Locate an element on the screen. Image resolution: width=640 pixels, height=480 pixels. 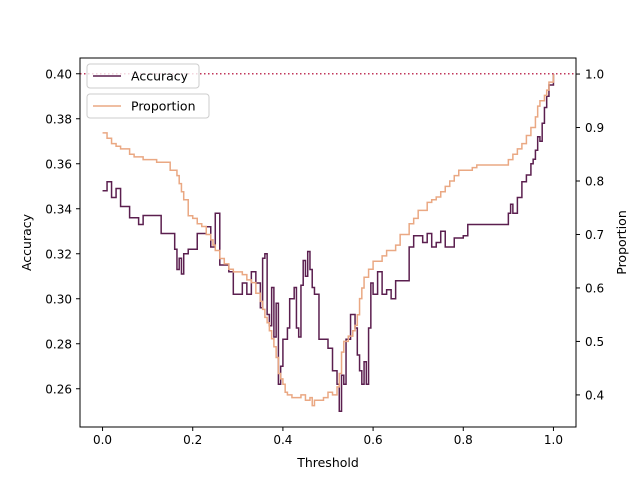
legend-label: Accuracy is located at coordinates (160, 76).